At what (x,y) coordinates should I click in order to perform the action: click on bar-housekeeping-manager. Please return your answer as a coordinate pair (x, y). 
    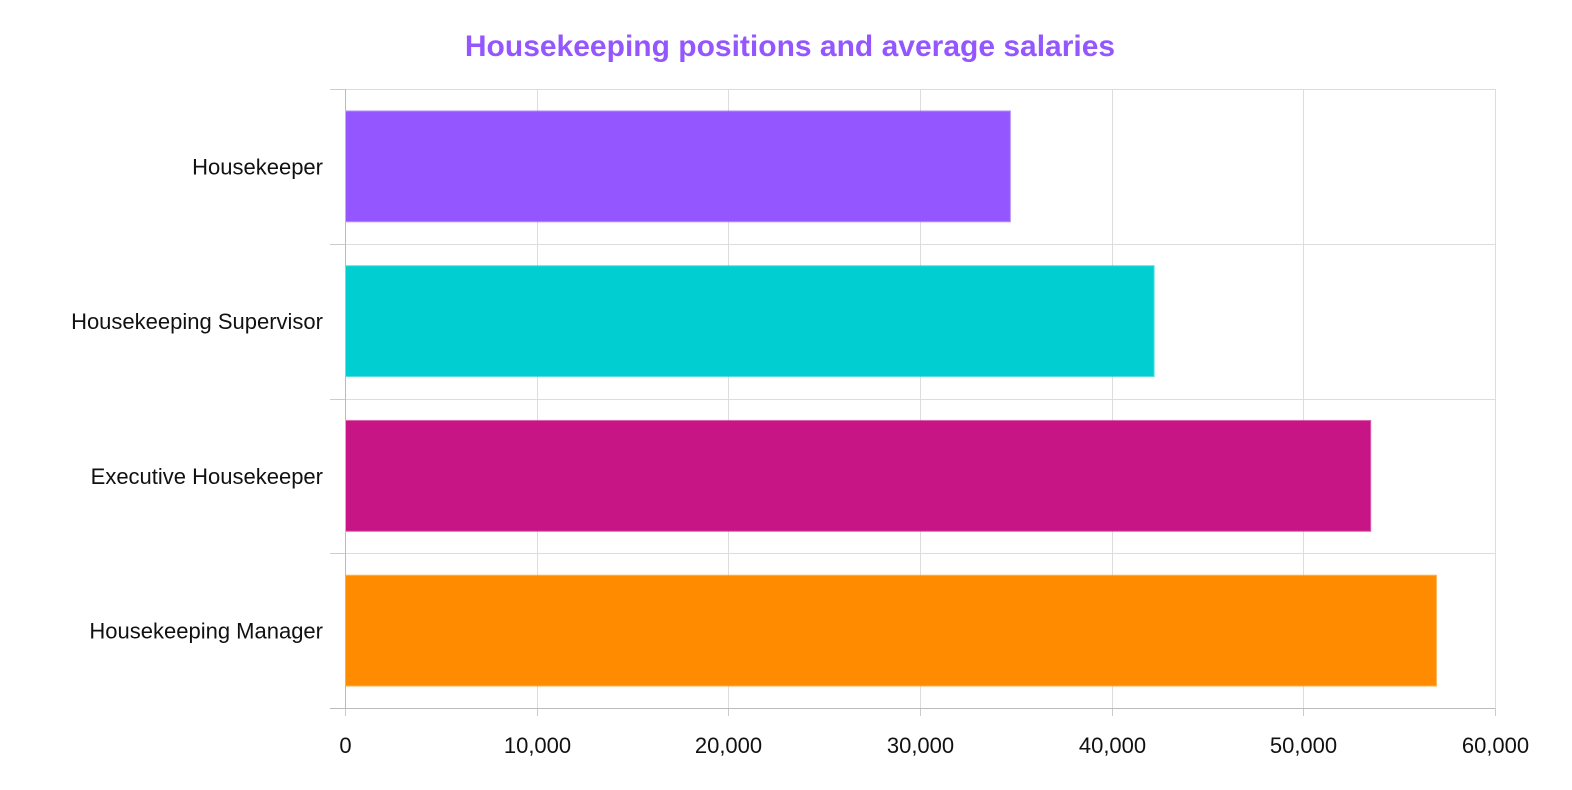
    Looking at the image, I should click on (891, 630).